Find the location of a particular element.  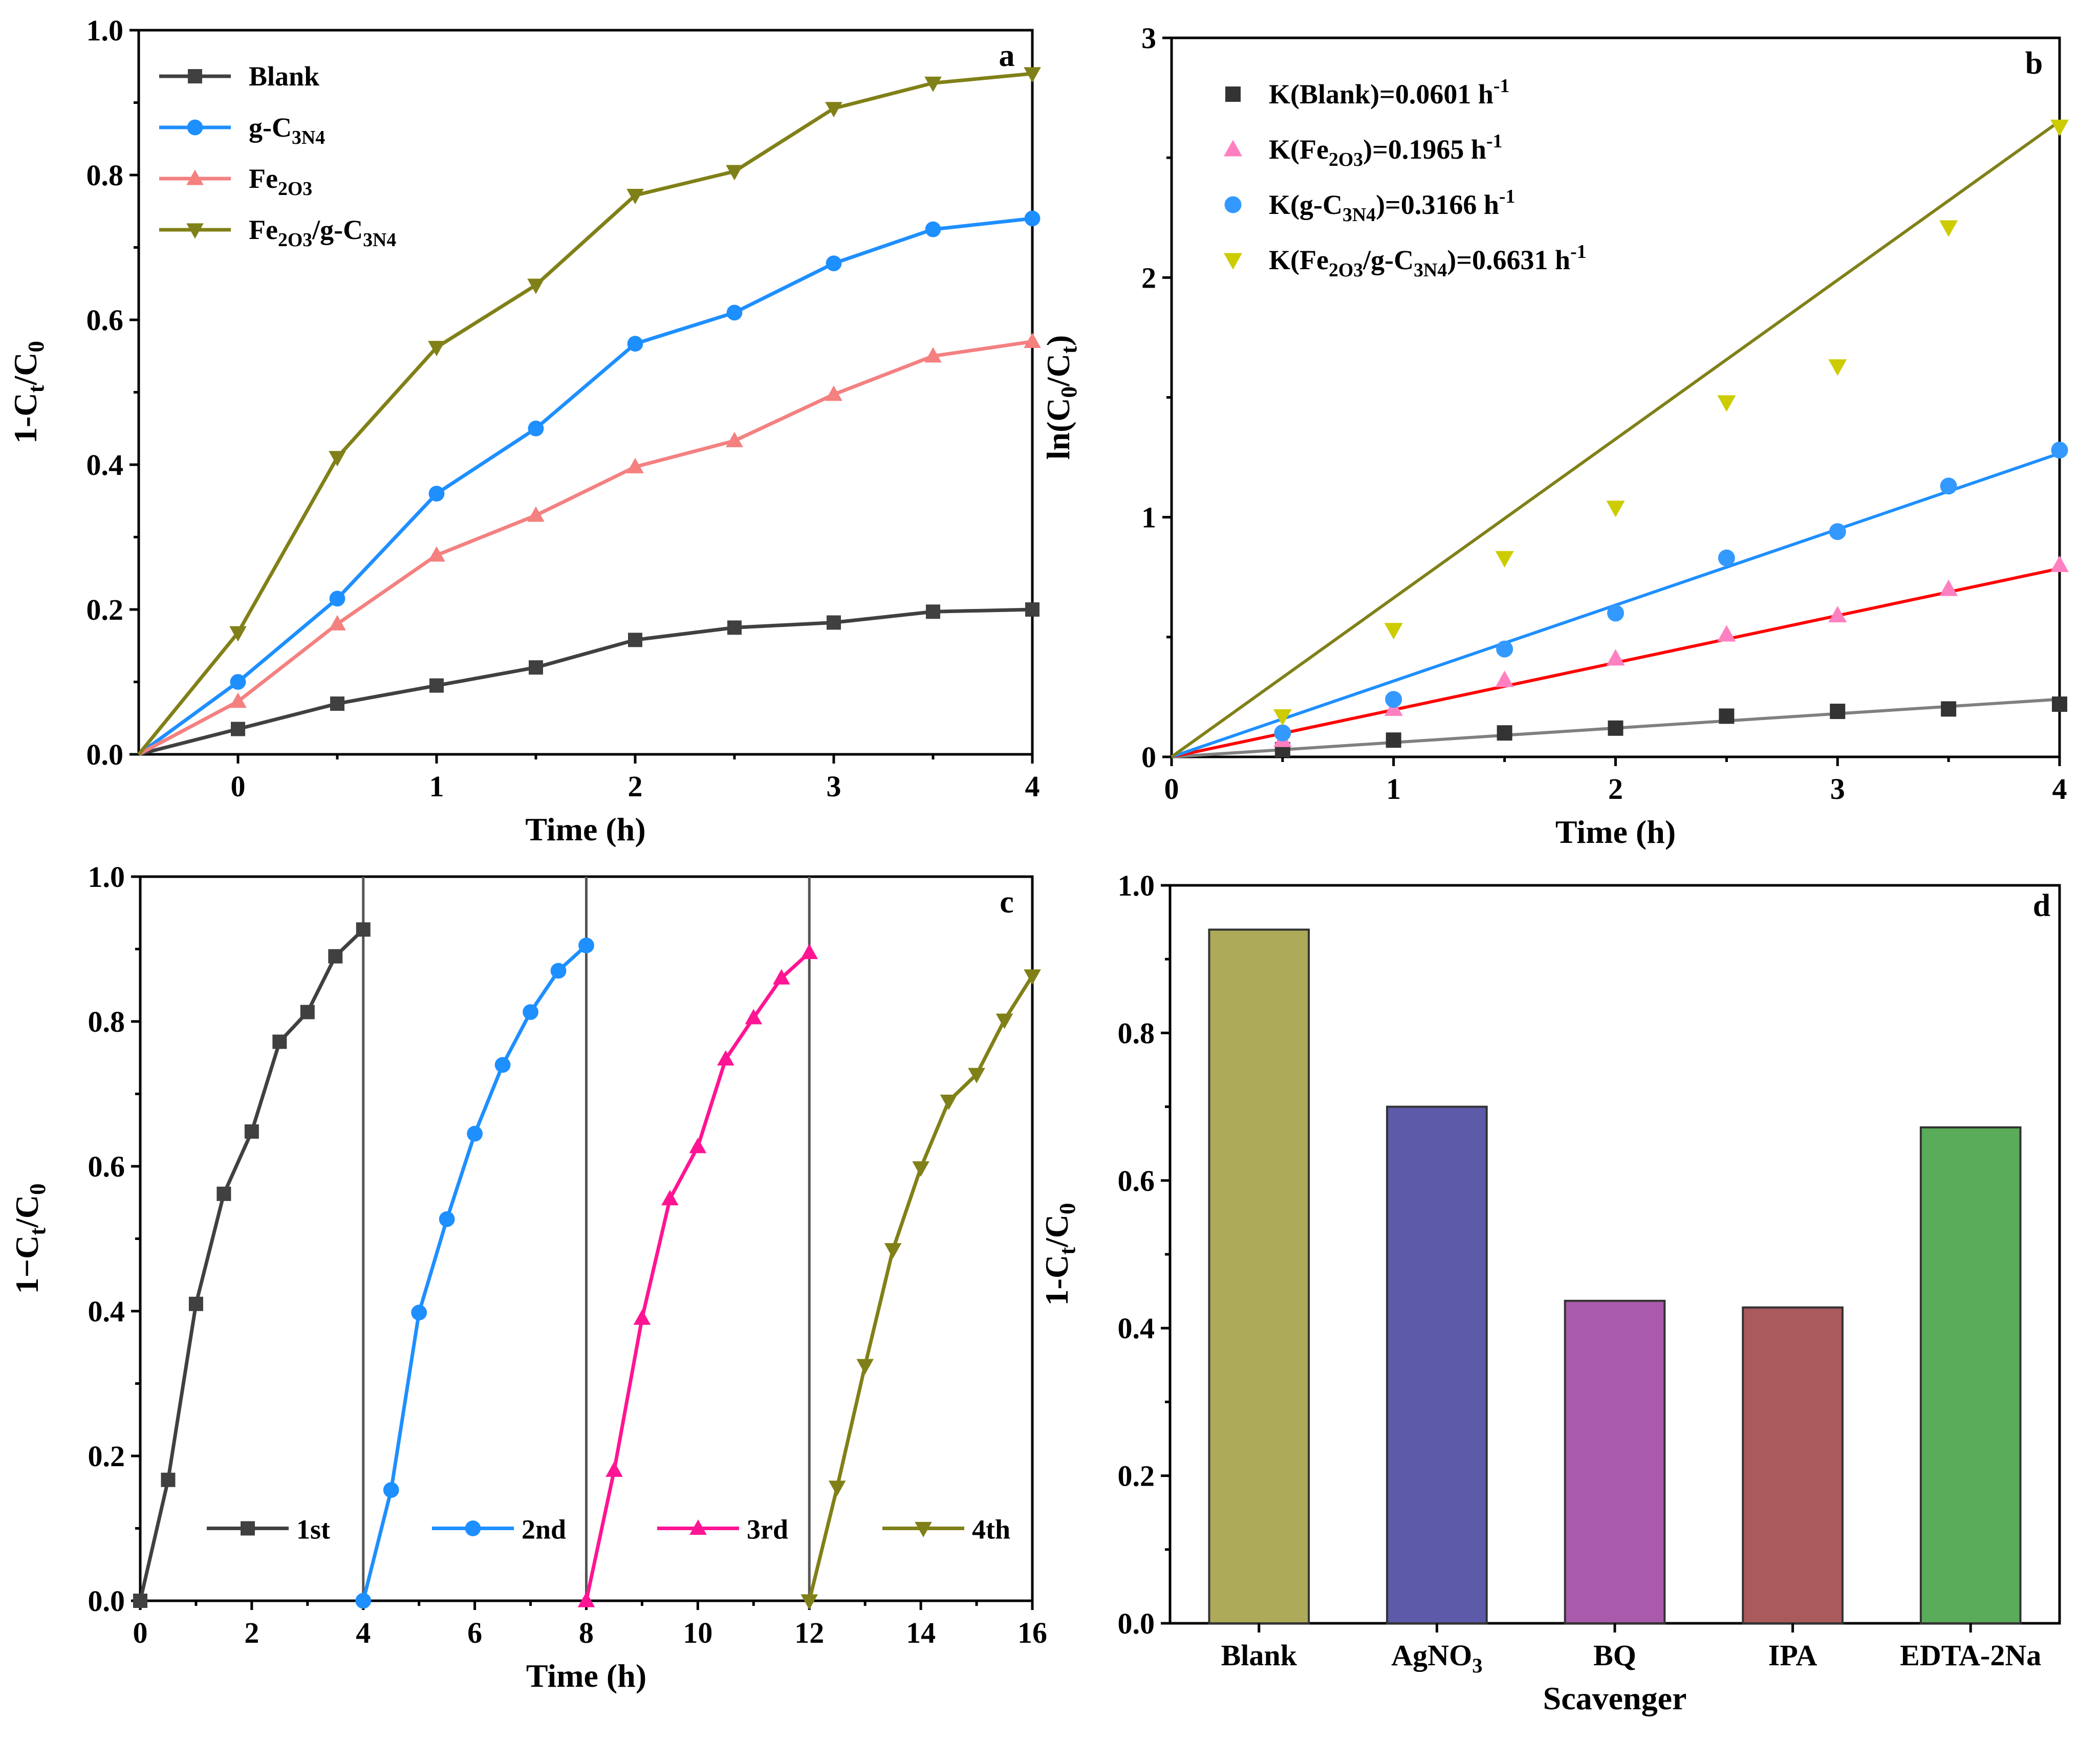

legend-label: g-C3N4 is located at coordinates (287, 130).